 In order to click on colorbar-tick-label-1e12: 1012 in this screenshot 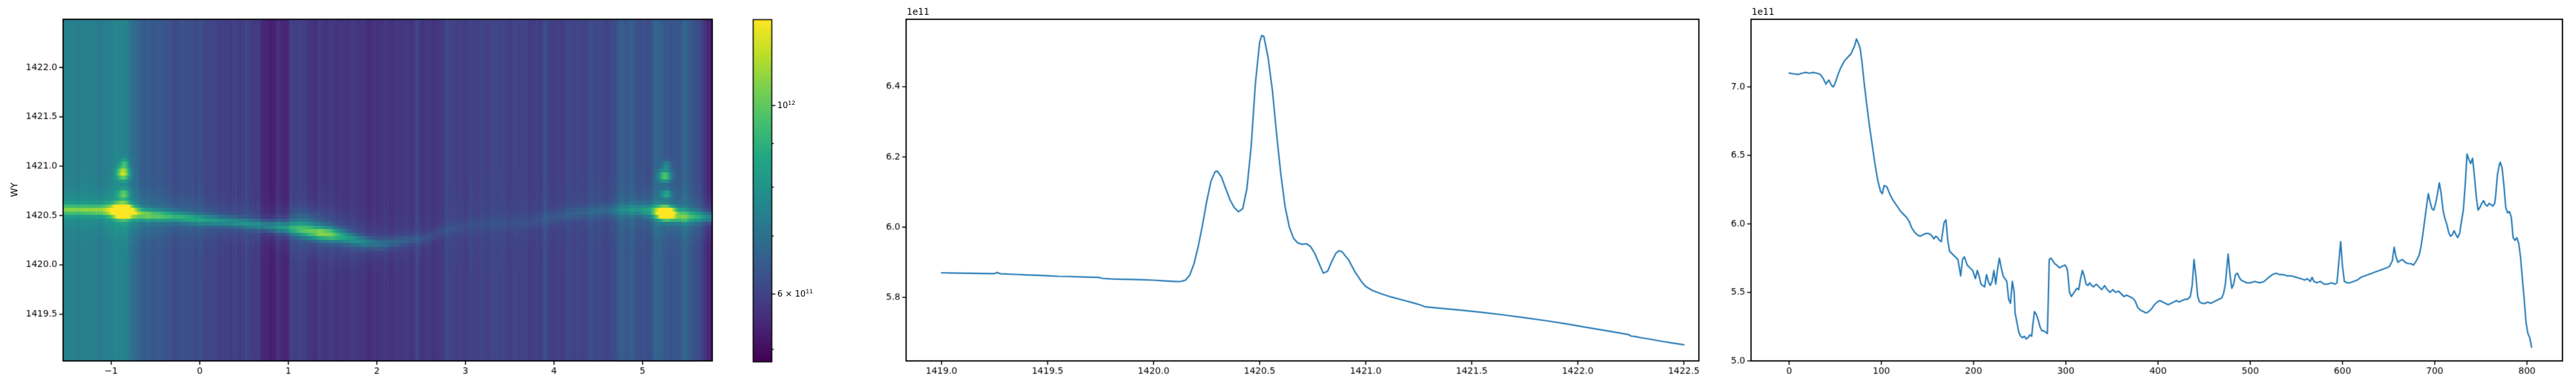, I will do `click(786, 105)`.